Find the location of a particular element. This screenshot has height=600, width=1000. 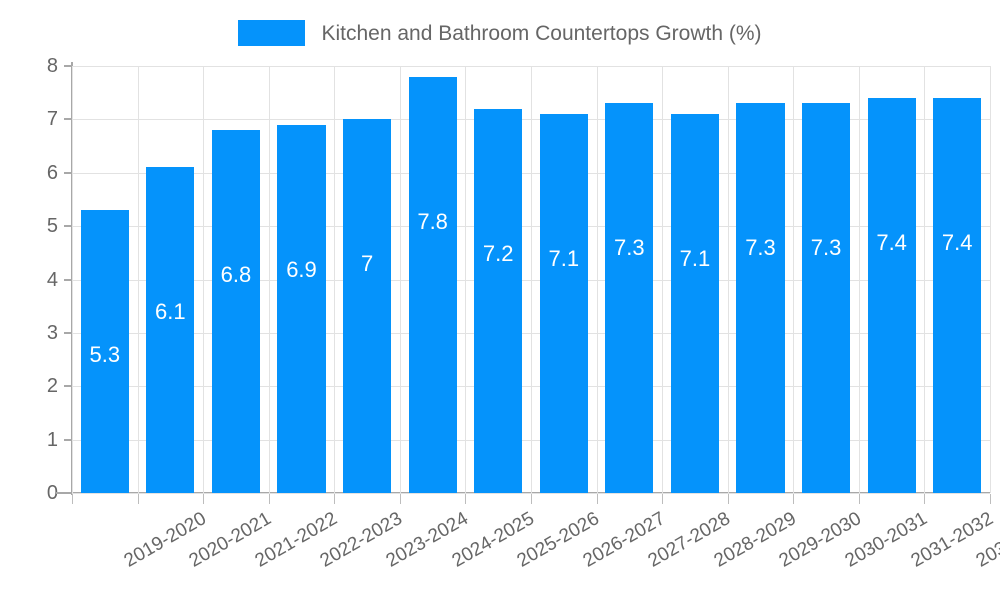

y-axis-tick-label: 2 is located at coordinates (52, 386).